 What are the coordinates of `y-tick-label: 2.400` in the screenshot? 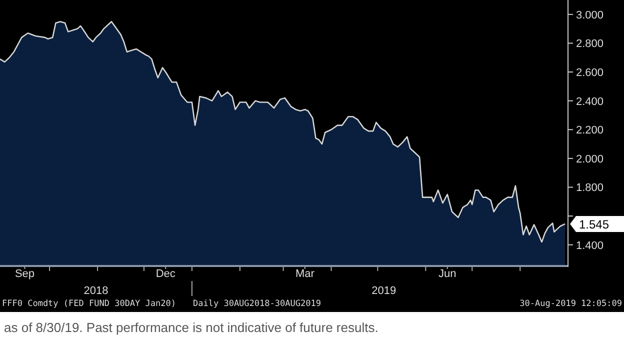 It's located at (590, 102).